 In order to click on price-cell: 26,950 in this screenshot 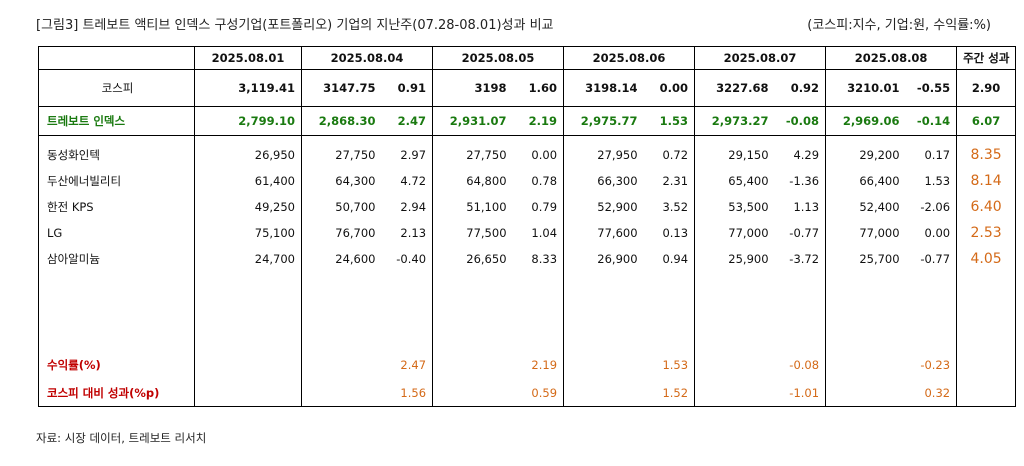, I will do `click(248, 151)`.